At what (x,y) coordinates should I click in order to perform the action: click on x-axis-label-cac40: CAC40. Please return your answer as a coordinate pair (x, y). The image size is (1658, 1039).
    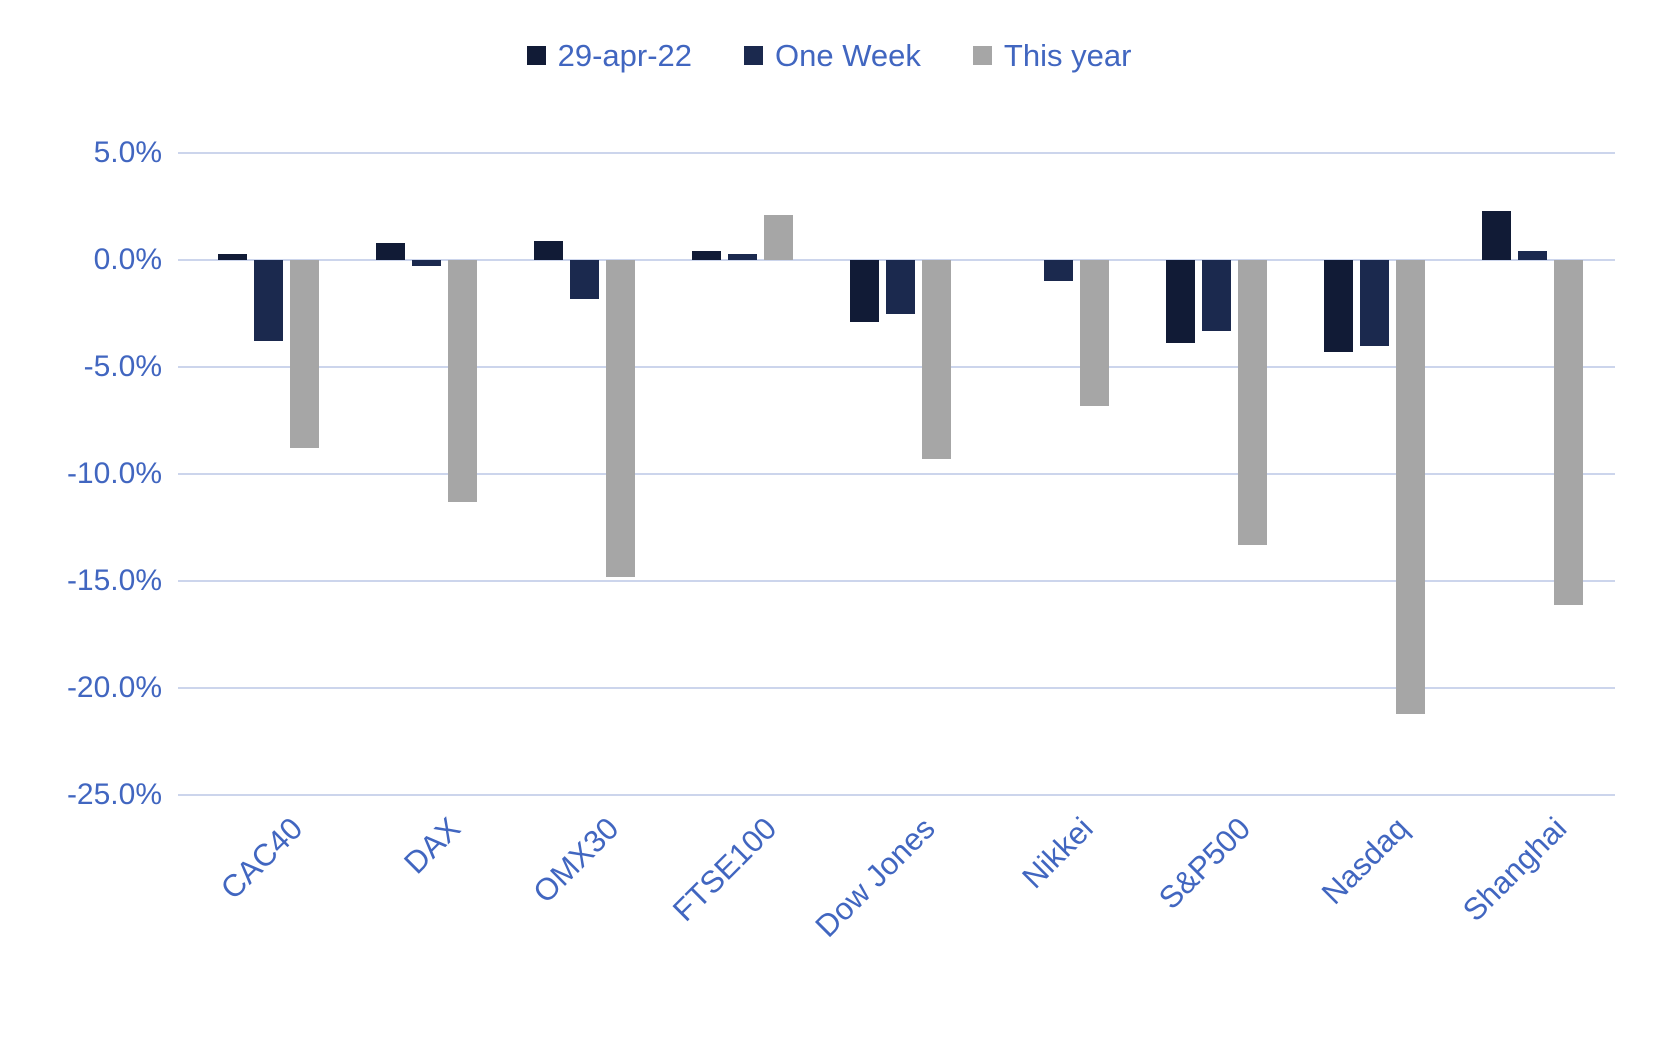
    Looking at the image, I should click on (261, 858).